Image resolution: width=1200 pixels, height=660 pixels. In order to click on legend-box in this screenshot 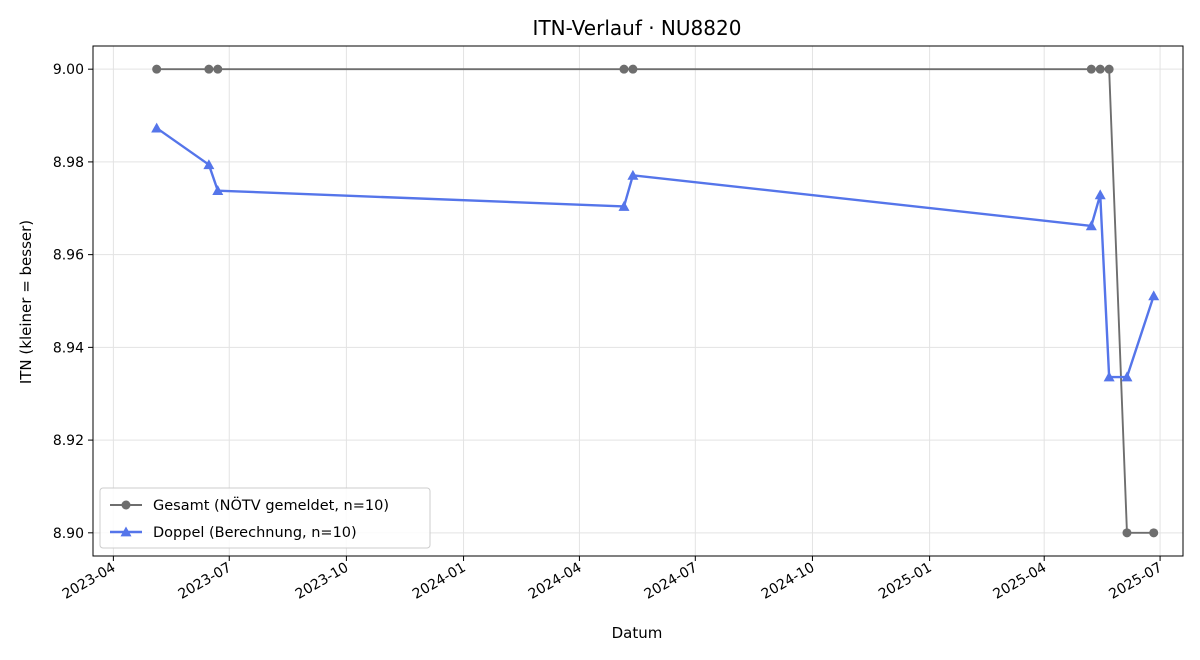, I will do `click(265, 518)`.